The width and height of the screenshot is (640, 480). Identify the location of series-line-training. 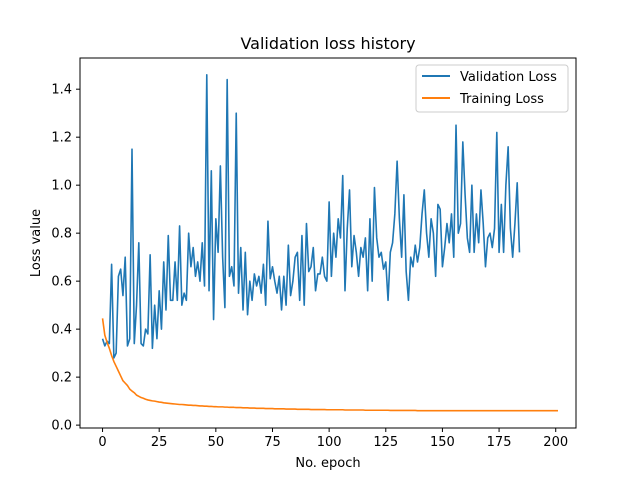
(329, 365).